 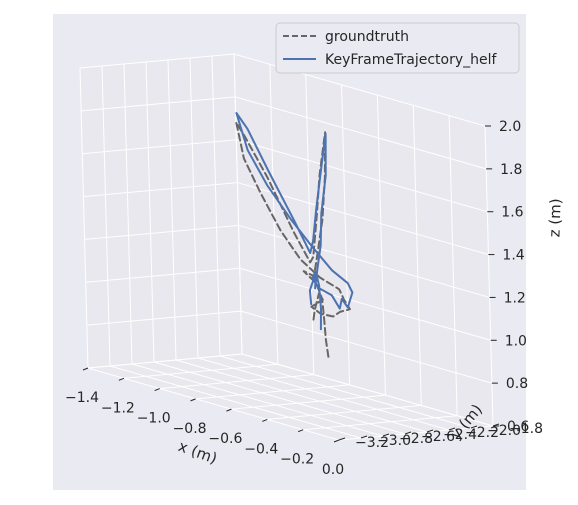 I want to click on z-tick-label: 0.8, so click(x=517, y=384).